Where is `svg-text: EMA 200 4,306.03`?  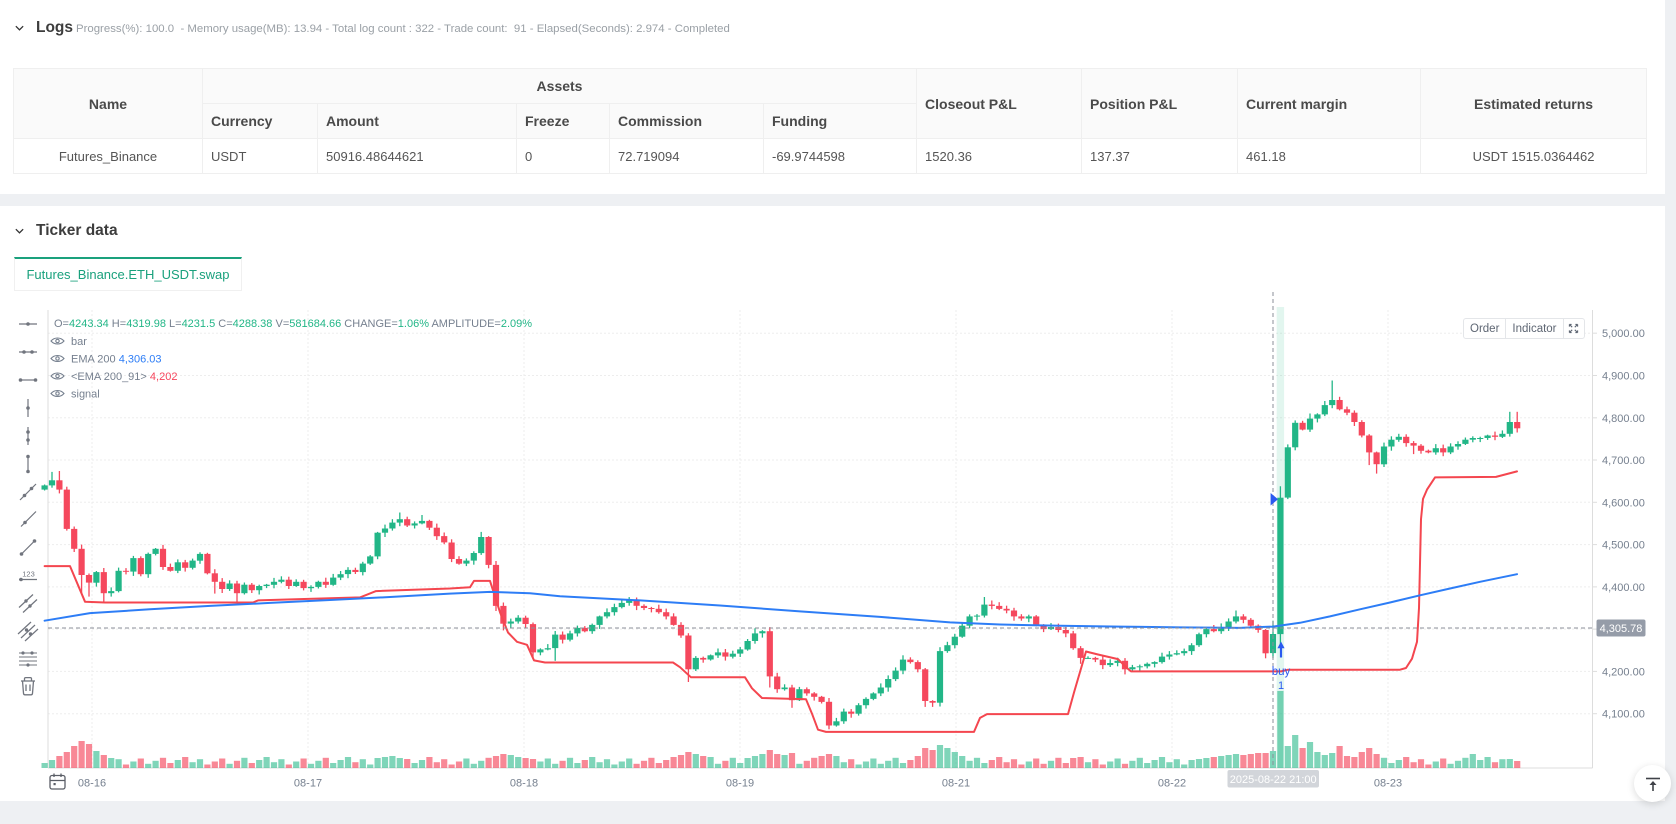
svg-text: EMA 200 4,306.03 is located at coordinates (116, 360).